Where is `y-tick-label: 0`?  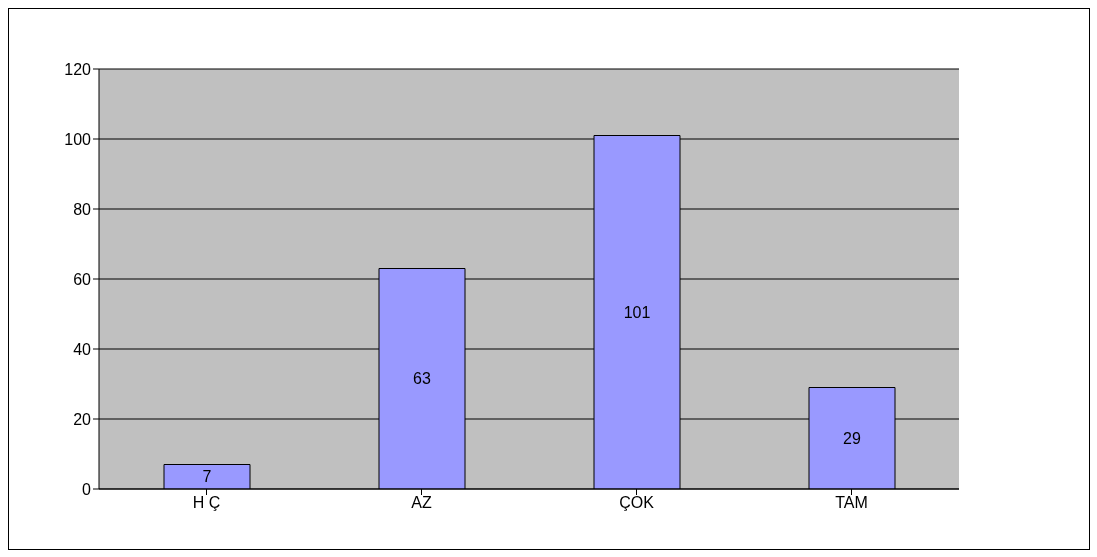 y-tick-label: 0 is located at coordinates (87, 489).